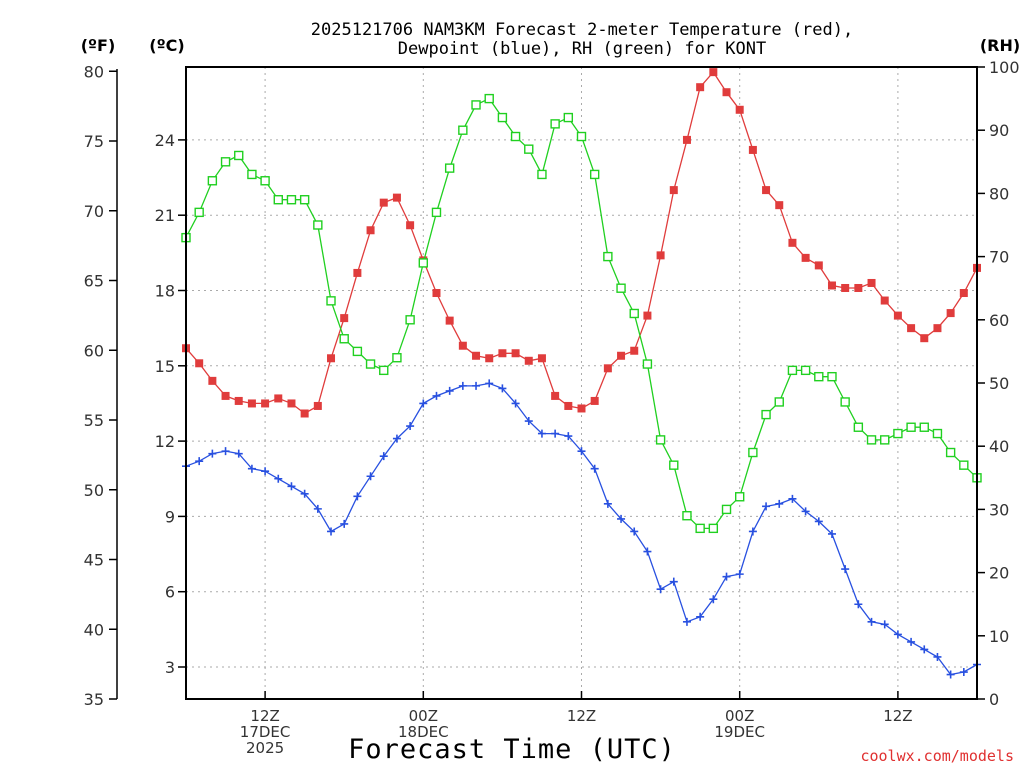 Image resolution: width=1024 pixels, height=768 pixels. What do you see at coordinates (739, 716) in the screenshot?
I see `time-tick-label: 00Z` at bounding box center [739, 716].